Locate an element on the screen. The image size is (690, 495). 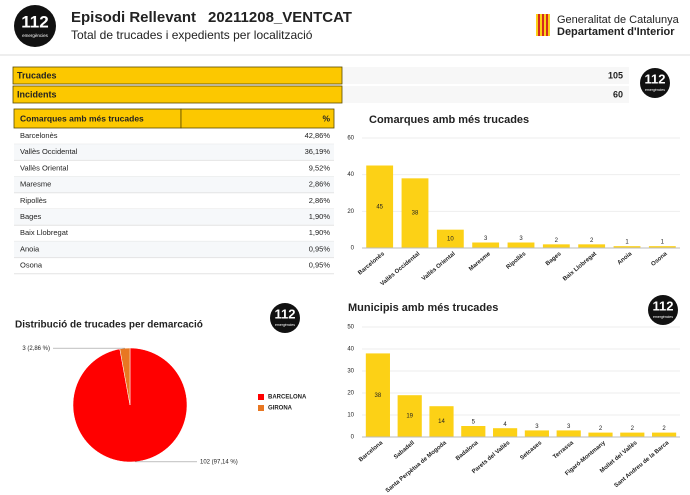
org-line1: Generalitat de Catalunya is located at coordinates (618, 20).